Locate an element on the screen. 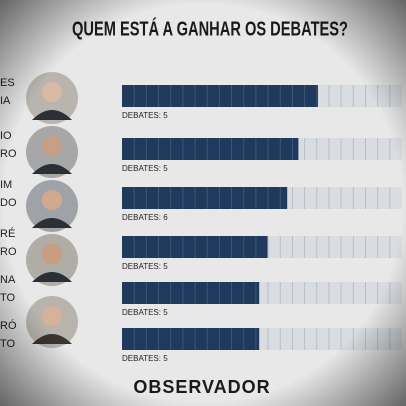 This screenshot has height=406, width=406. debates-note: DEBATES: 6 is located at coordinates (145, 217).